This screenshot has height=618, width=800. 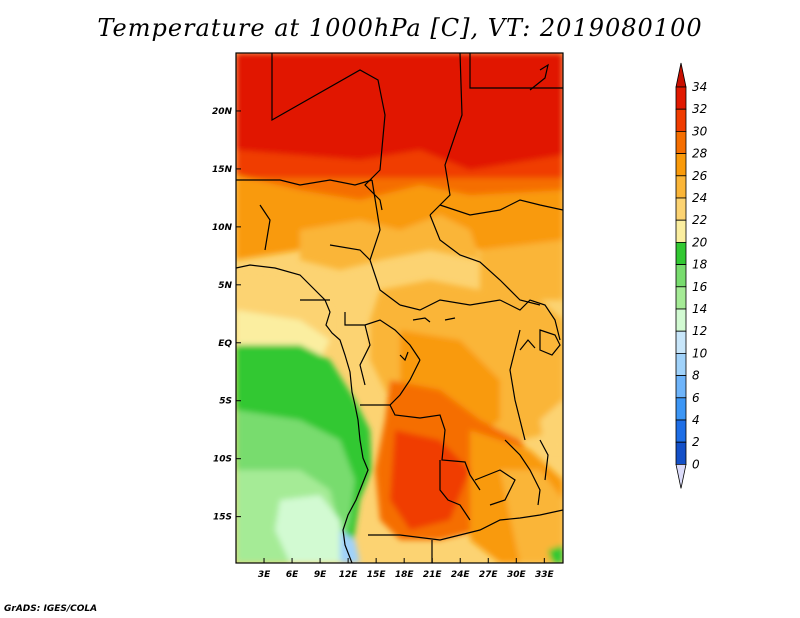 I want to click on colorbar-label: 2, so click(x=696, y=442).